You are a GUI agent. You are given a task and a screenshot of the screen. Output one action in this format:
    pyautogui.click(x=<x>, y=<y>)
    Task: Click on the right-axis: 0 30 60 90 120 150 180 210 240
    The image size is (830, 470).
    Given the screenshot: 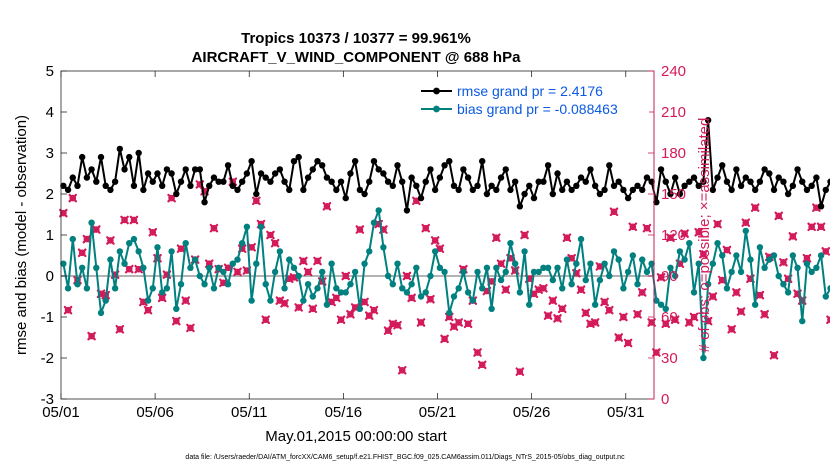 What is the action you would take?
    pyautogui.click(x=667, y=235)
    